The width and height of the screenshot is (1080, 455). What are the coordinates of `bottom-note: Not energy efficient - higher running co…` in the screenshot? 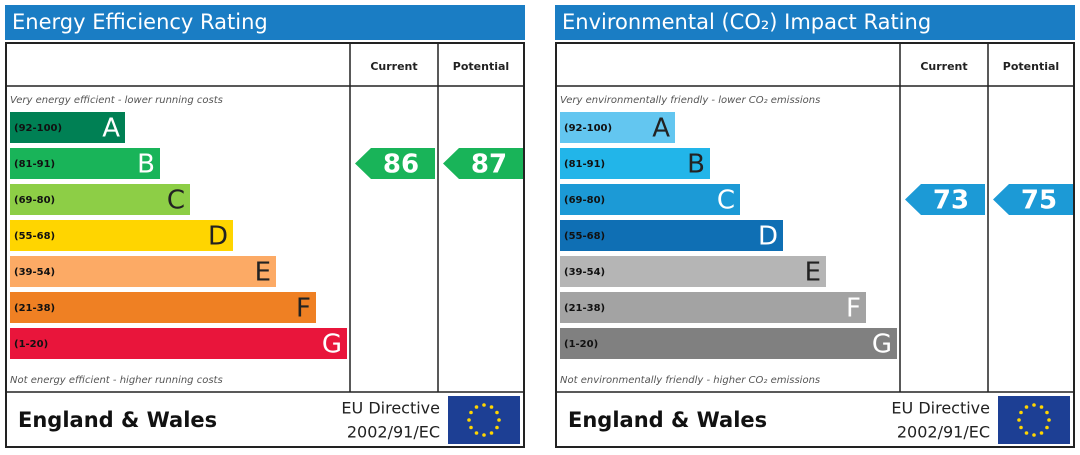 It's located at (116, 380).